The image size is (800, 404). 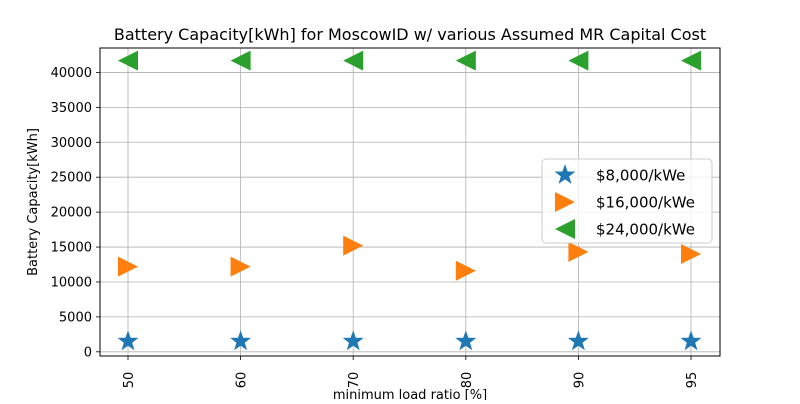 I want to click on legend-label: $8,000/kWe, so click(x=640, y=176).